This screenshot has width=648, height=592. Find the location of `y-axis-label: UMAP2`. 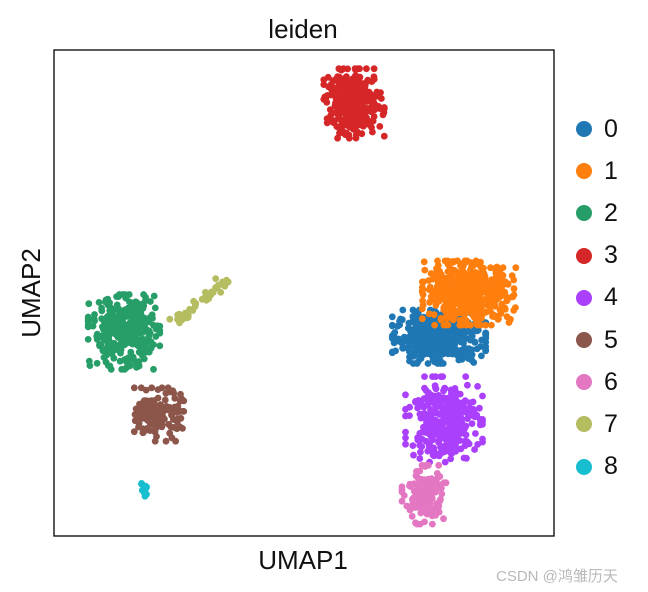

y-axis-label: UMAP2 is located at coordinates (31, 293).